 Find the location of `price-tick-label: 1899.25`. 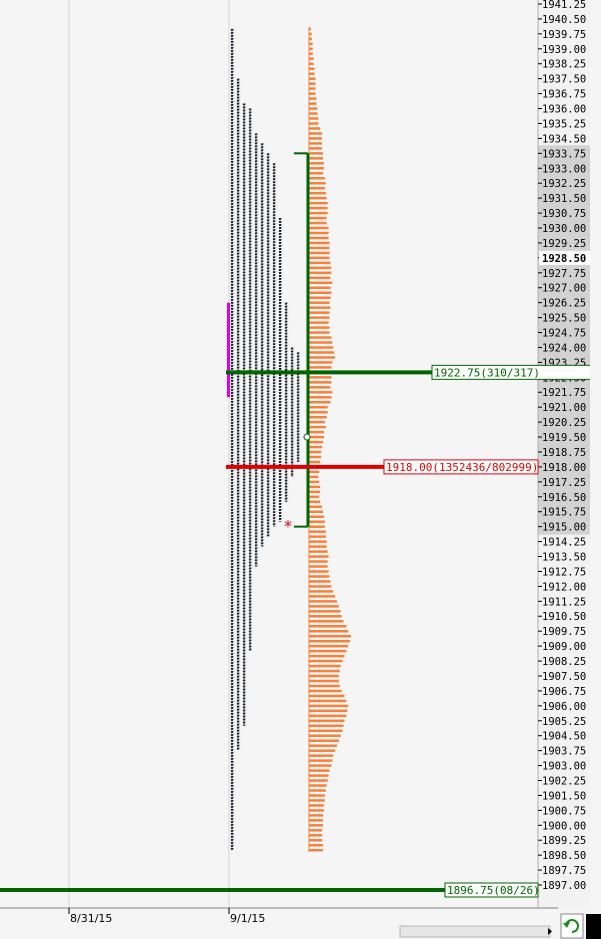

price-tick-label: 1899.25 is located at coordinates (564, 841).